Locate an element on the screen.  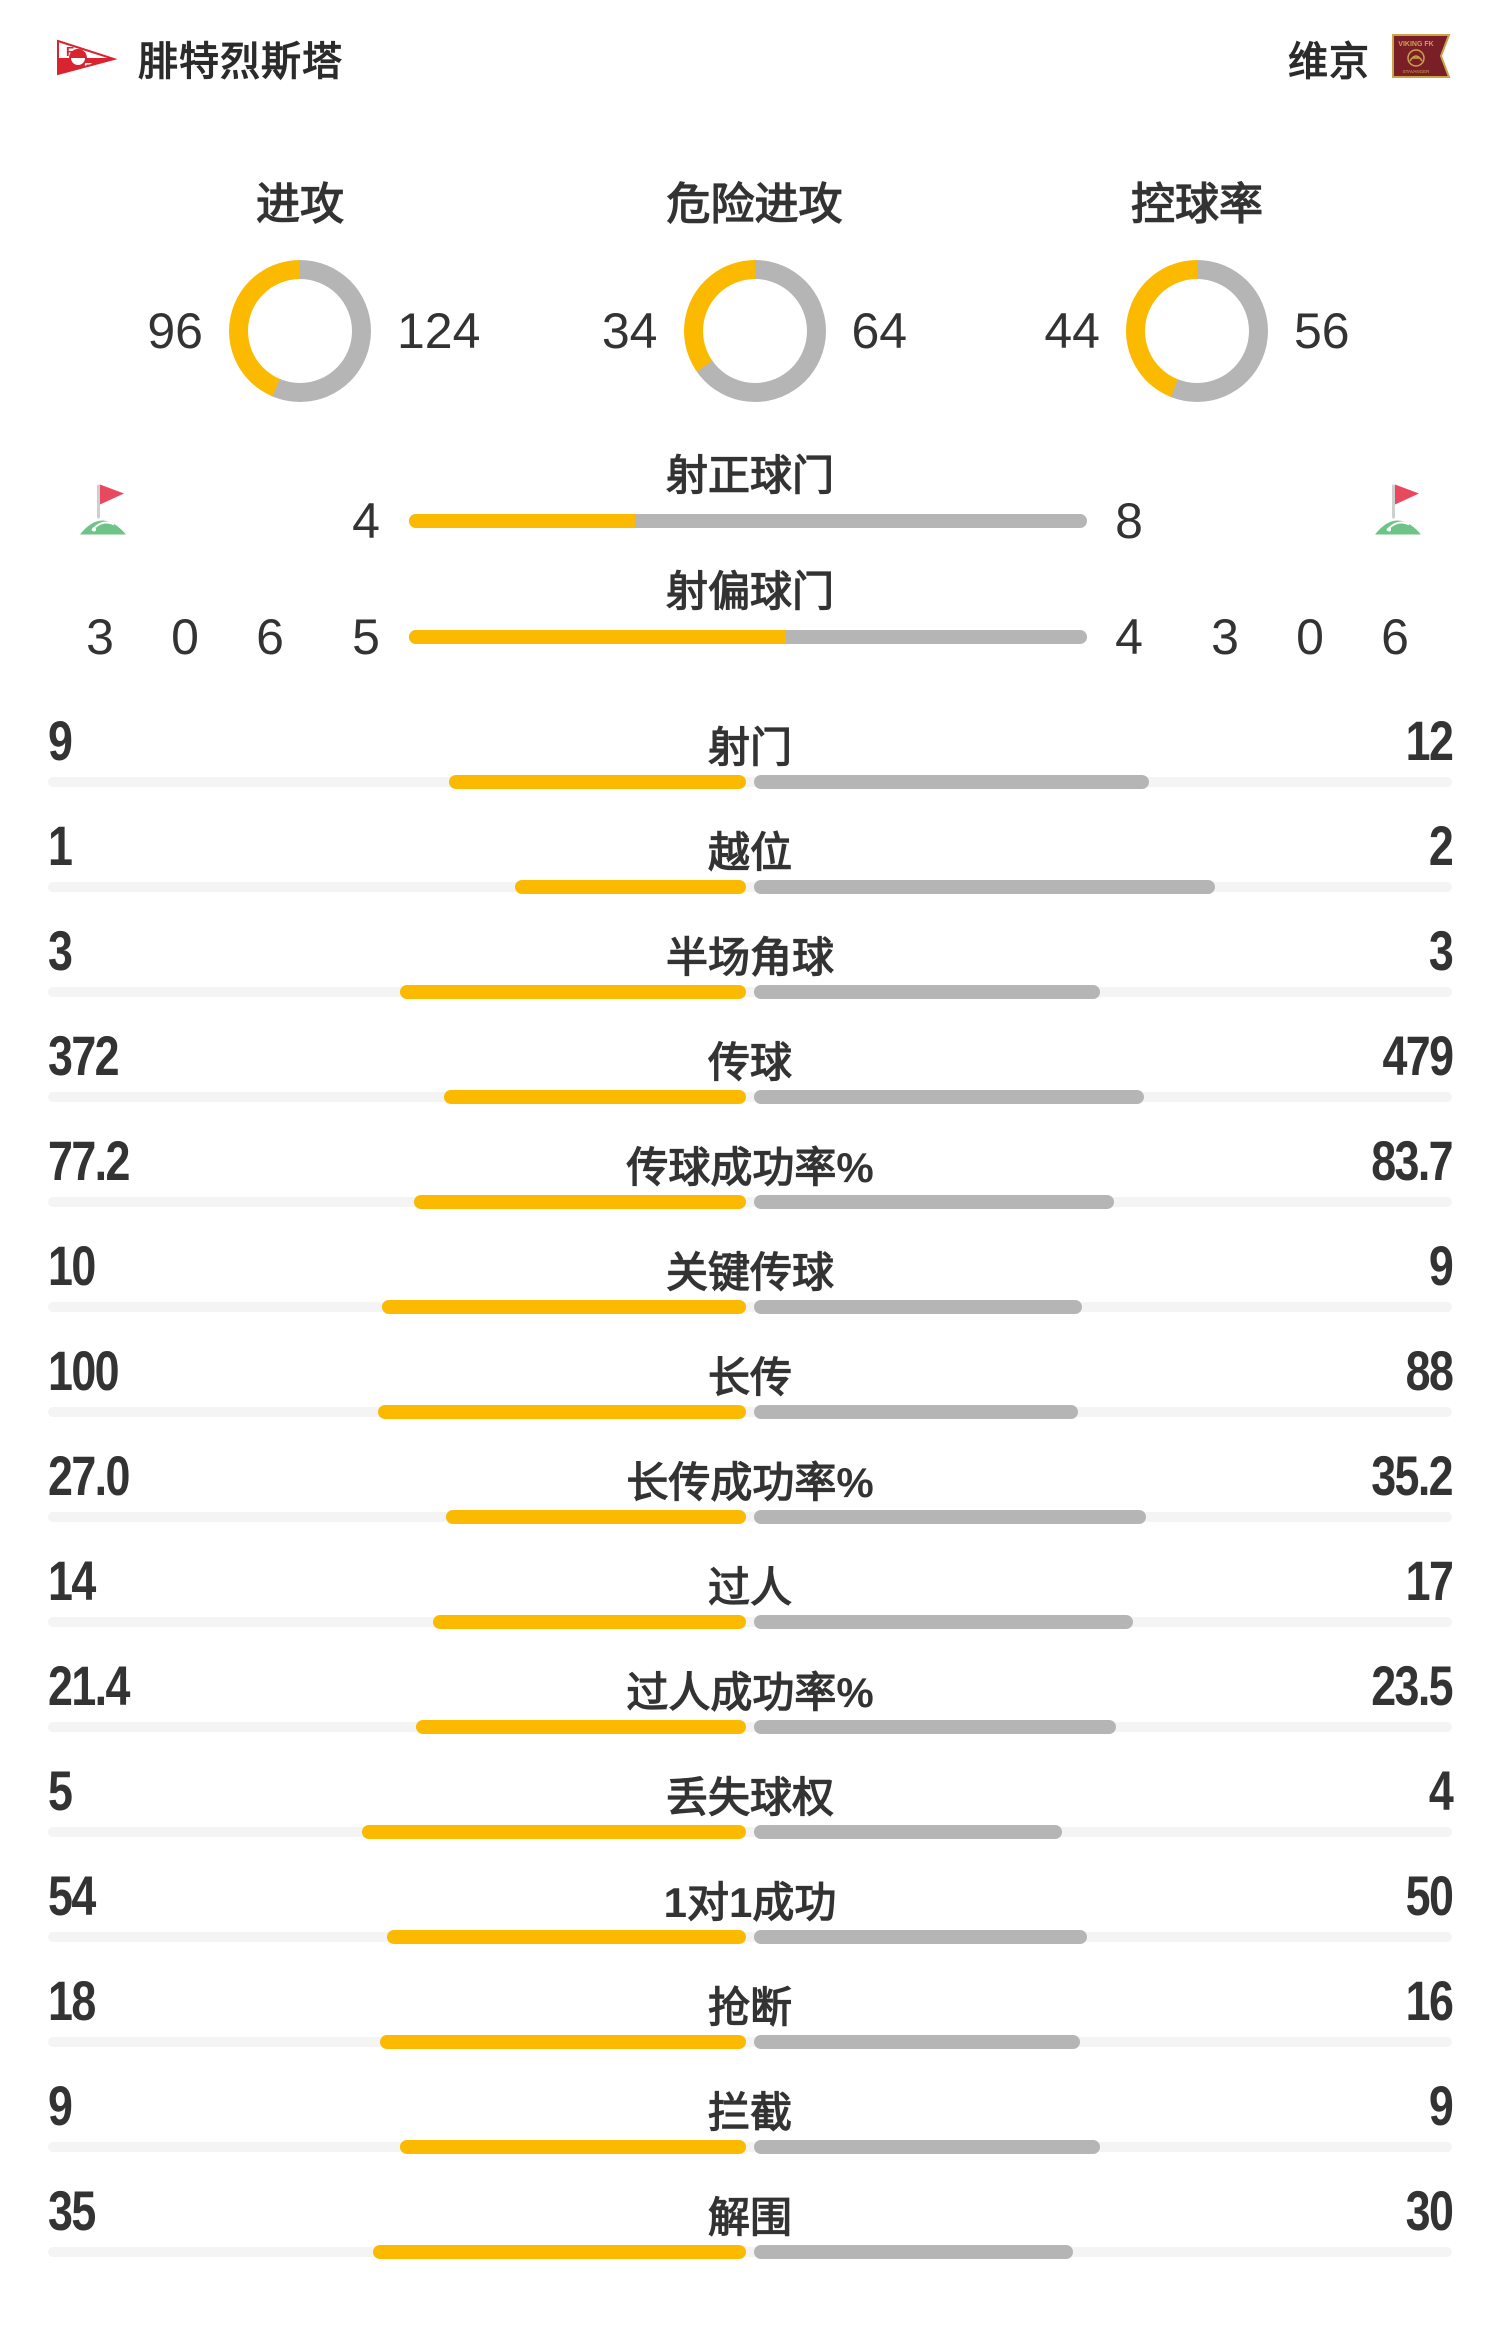
home-discipline-count: 0 is located at coordinates (185, 637).